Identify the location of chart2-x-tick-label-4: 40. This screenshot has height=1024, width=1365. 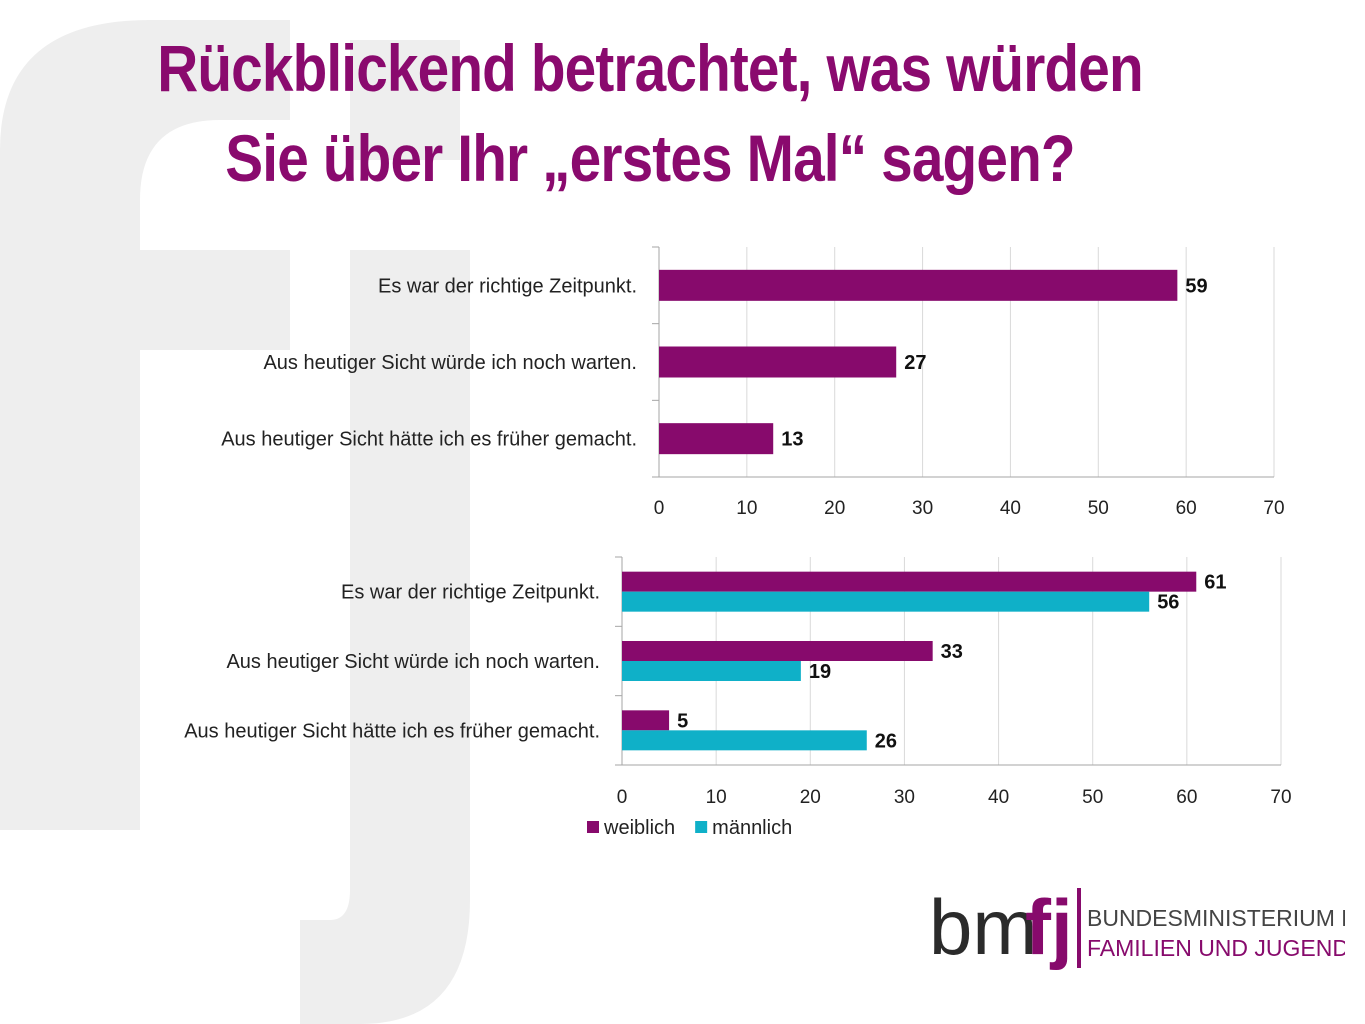
(998, 797).